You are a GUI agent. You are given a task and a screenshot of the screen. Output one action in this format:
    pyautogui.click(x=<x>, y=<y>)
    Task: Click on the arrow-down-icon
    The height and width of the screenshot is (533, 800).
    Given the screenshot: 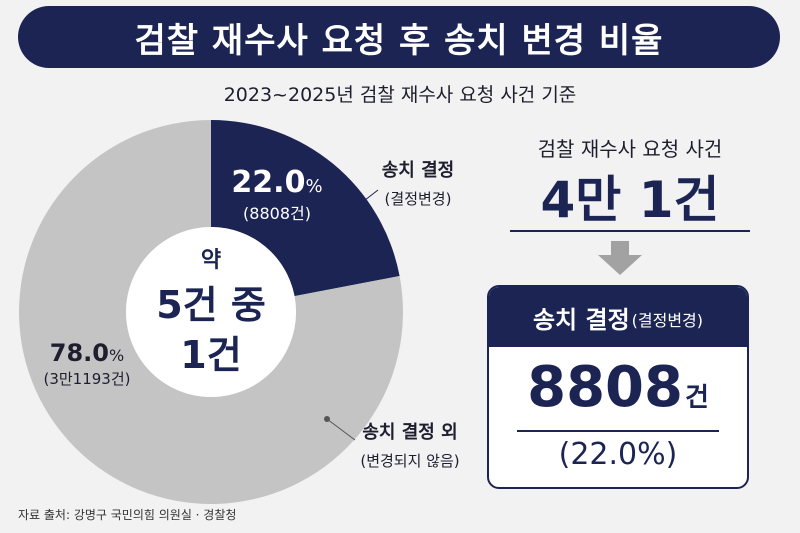 What is the action you would take?
    pyautogui.click(x=620, y=258)
    